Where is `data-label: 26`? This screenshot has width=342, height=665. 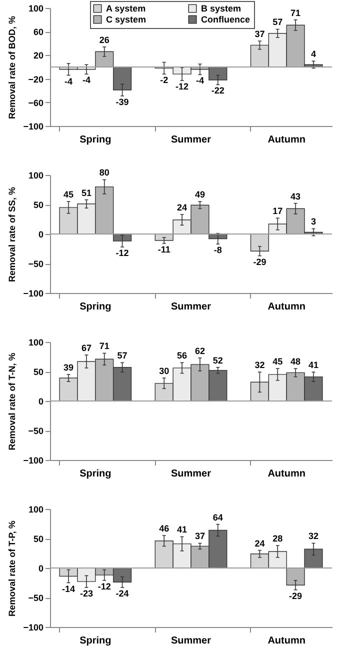 data-label: 26 is located at coordinates (104, 39).